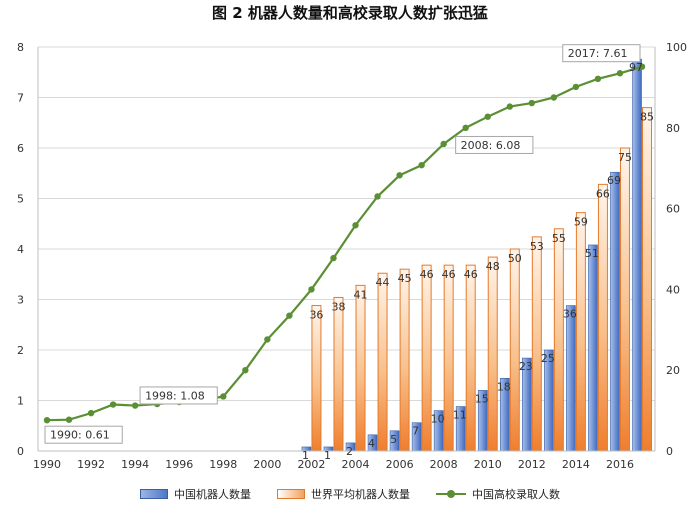  I want to click on data-label-world-robots: 48, so click(493, 266).